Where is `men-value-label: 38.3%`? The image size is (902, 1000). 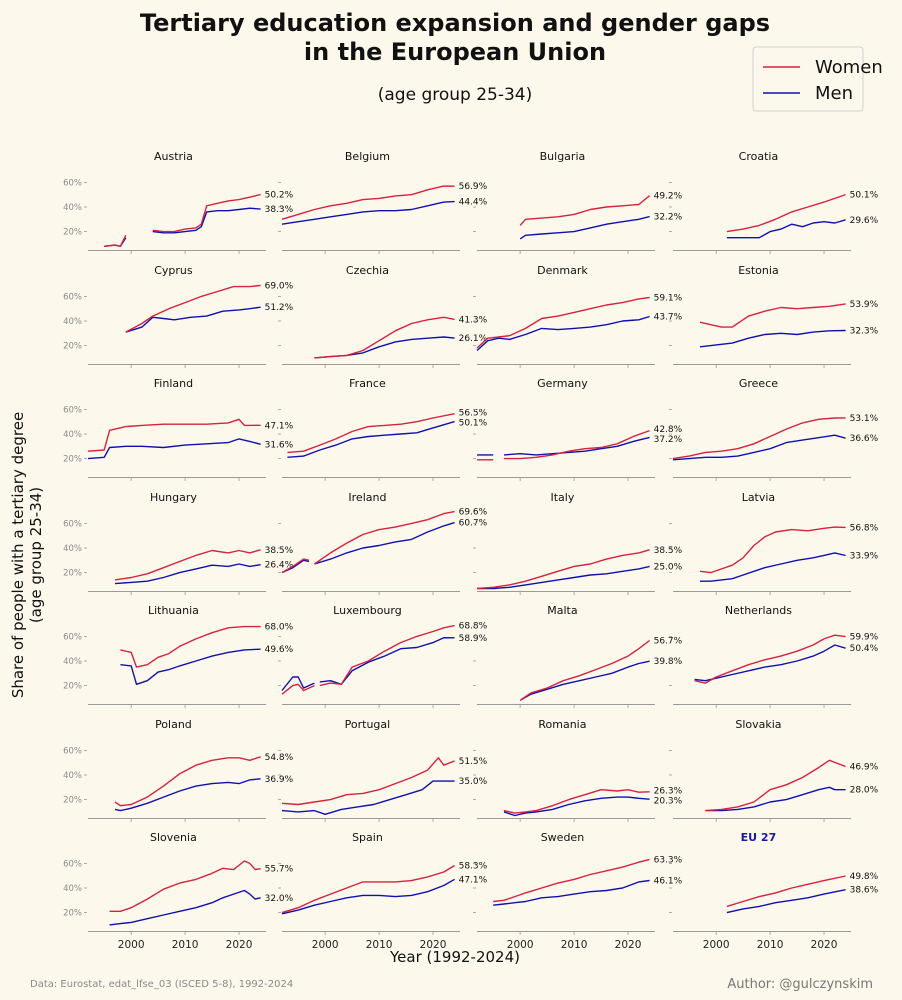
men-value-label: 38.3% is located at coordinates (279, 210).